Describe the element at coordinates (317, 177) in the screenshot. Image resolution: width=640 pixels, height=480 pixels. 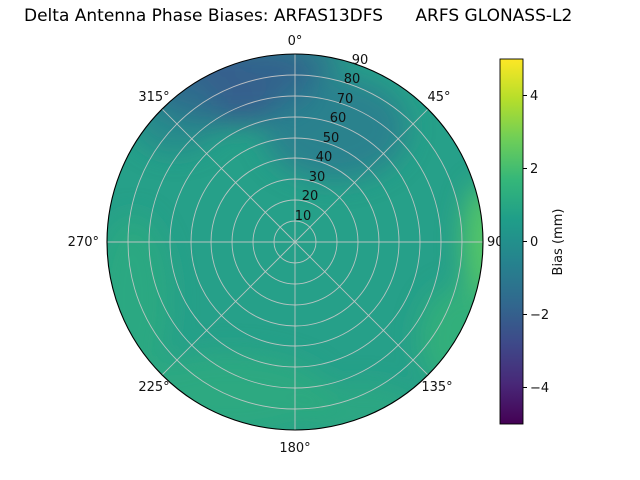
I see `radial-tick-label-30: 30` at that location.